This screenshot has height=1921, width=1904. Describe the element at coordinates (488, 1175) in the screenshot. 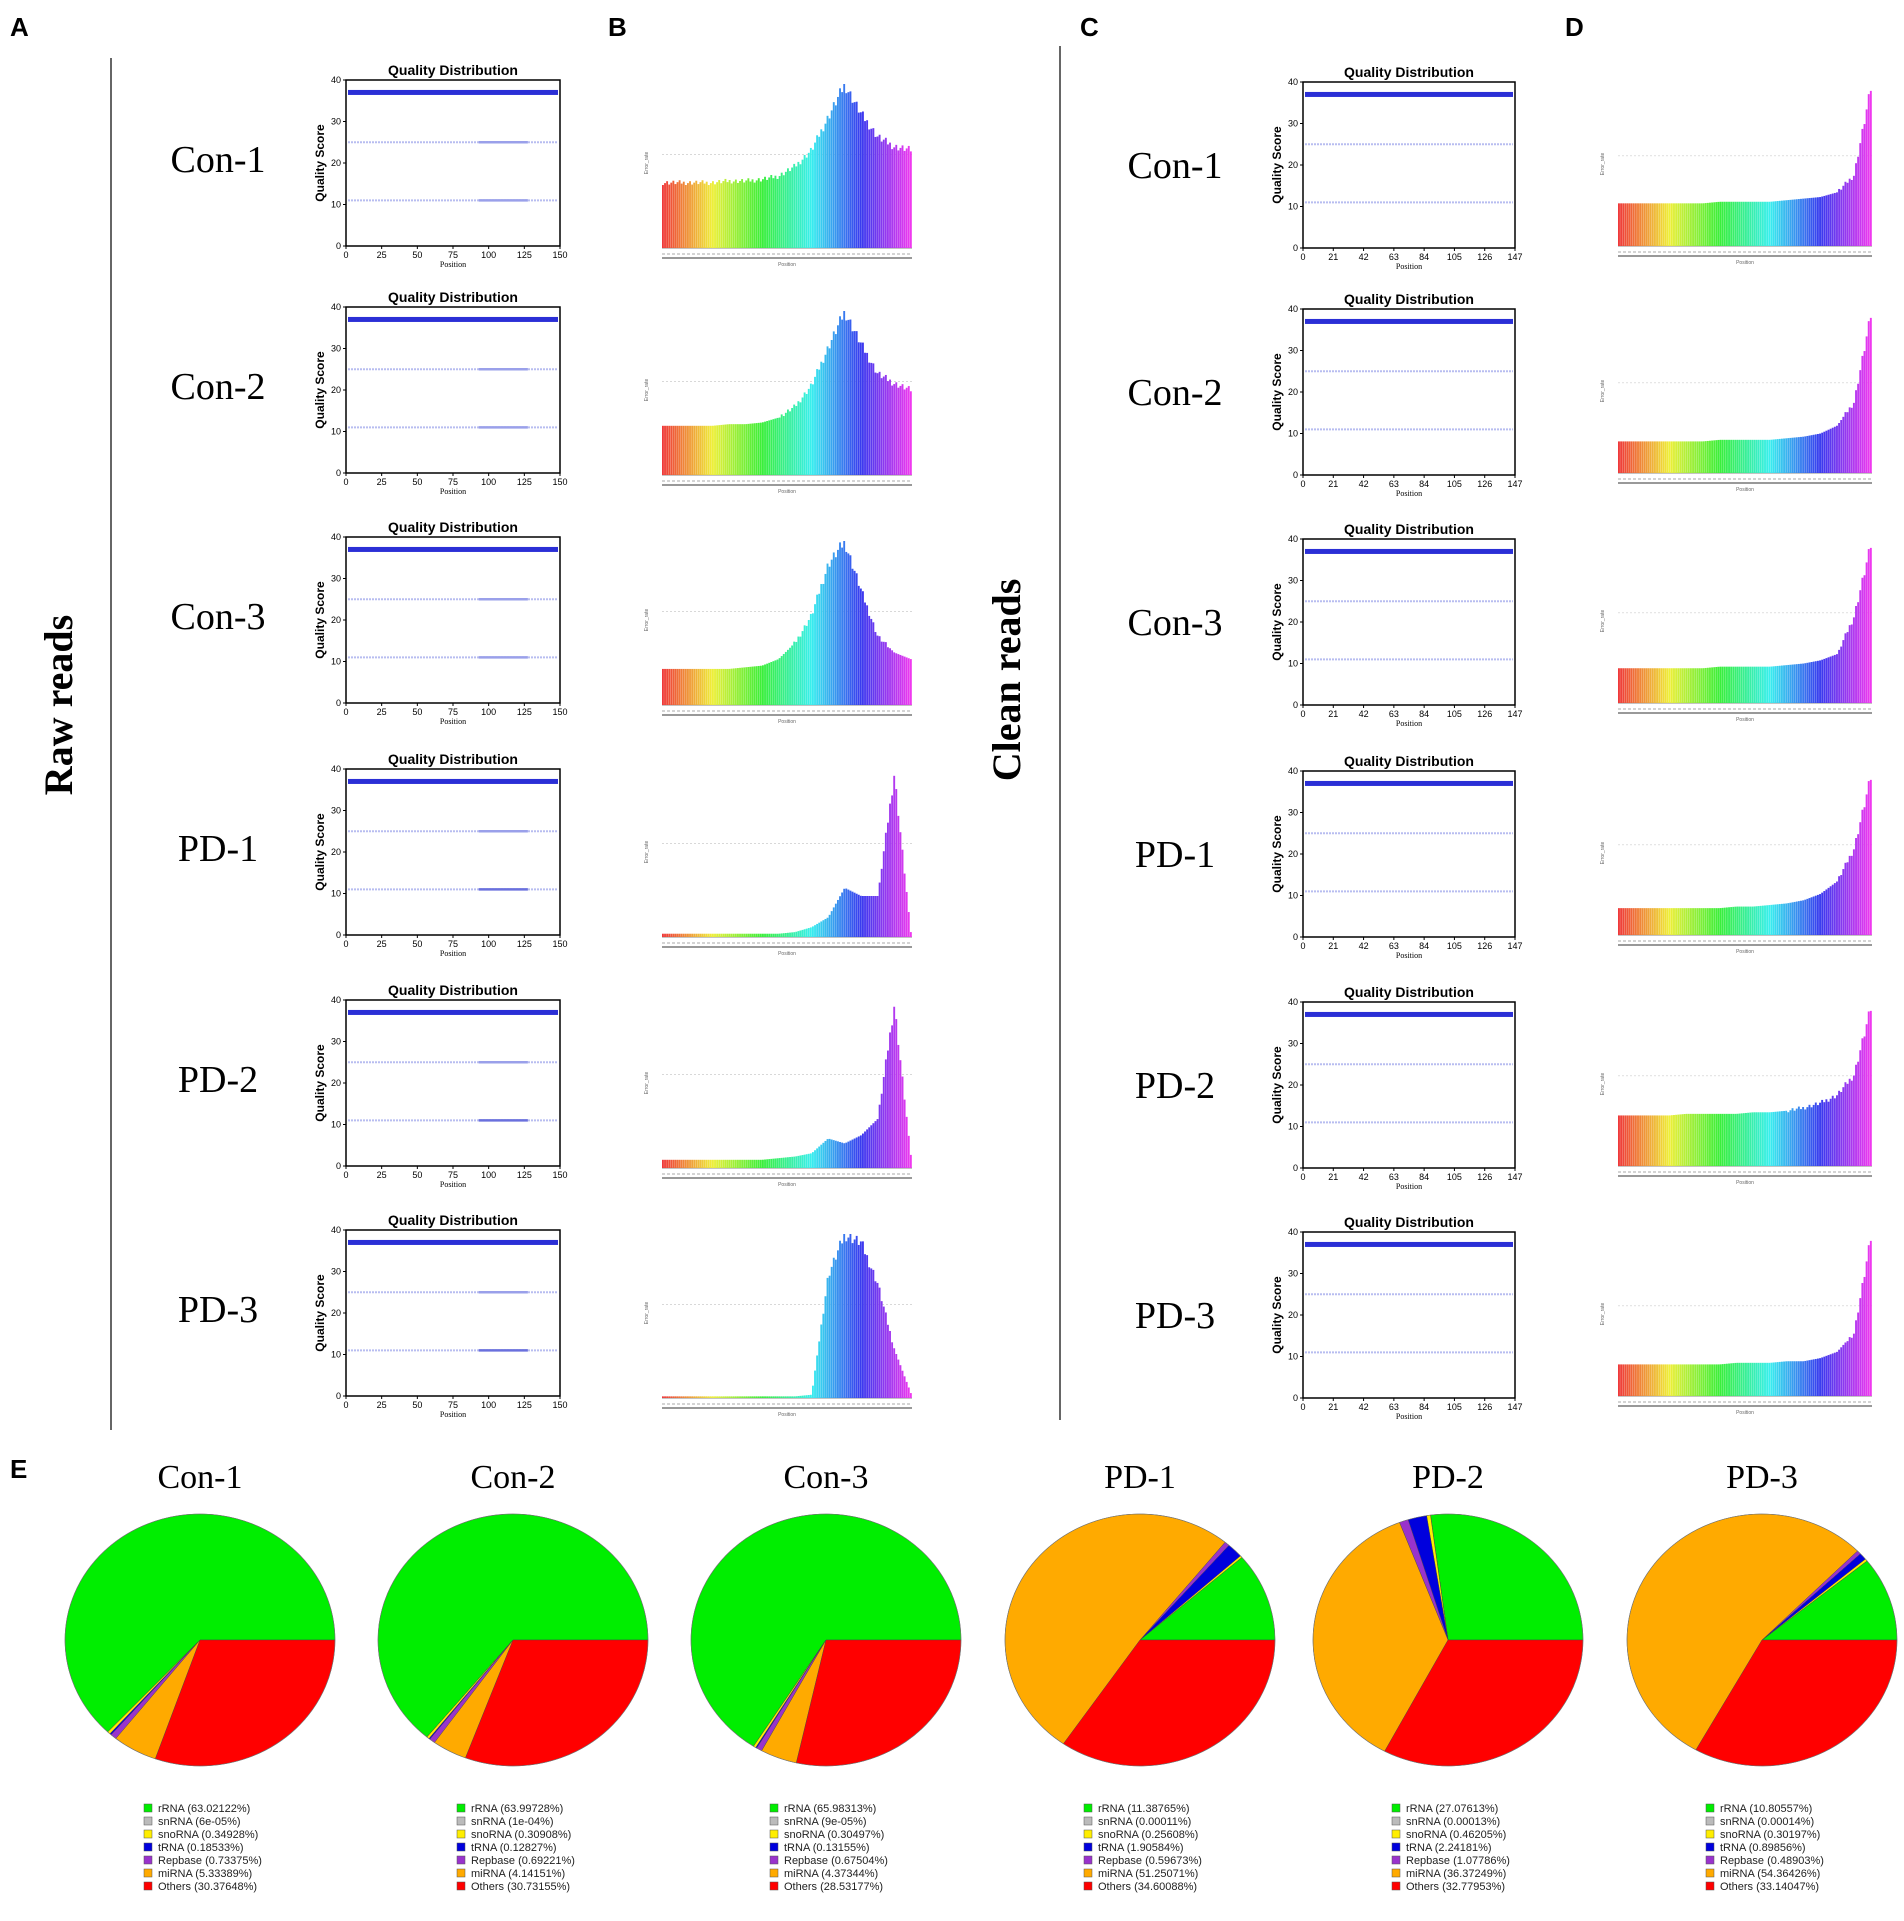

I see `raw-4-qd-xtick-label: 100` at that location.